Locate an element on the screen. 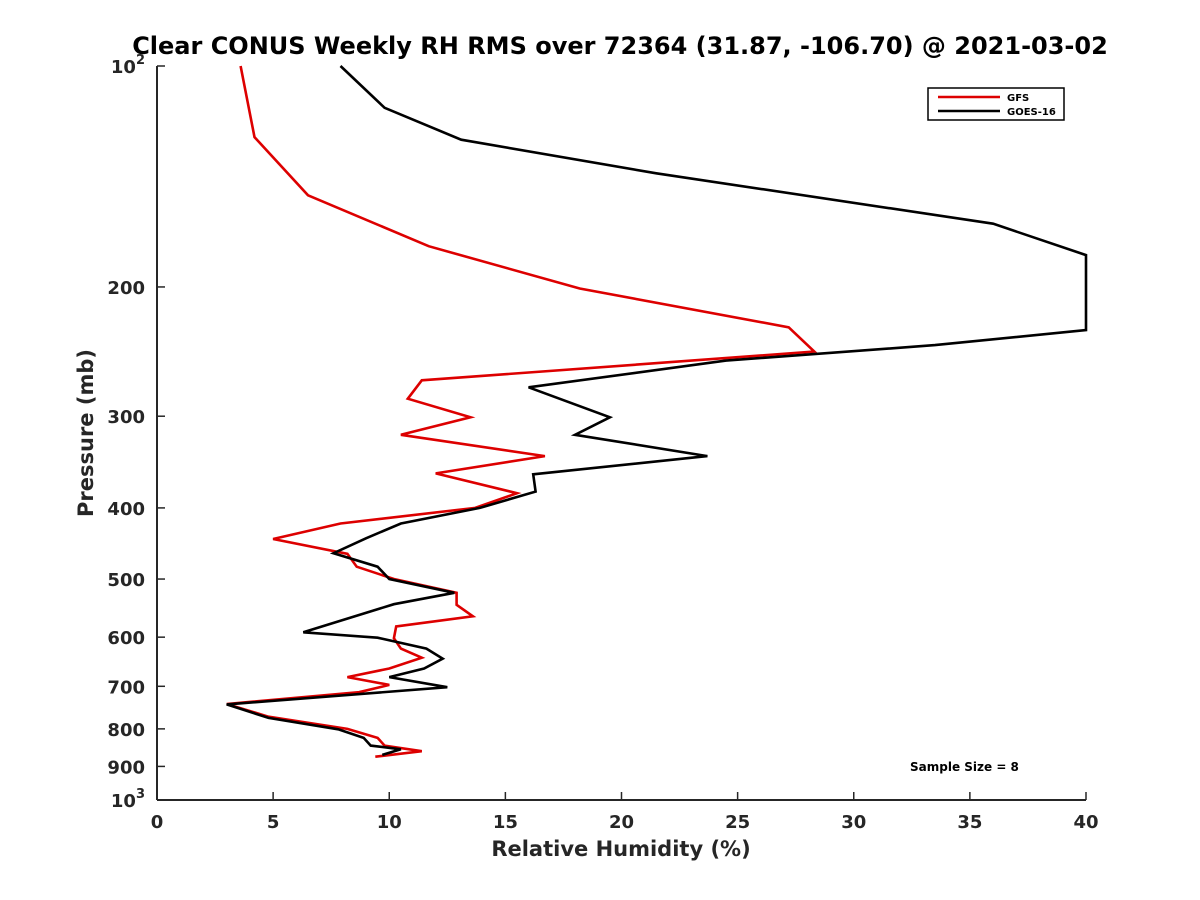 Image resolution: width=1200 pixels, height=900 pixels. y-axis-label: Pressure (mb) is located at coordinates (86, 433).